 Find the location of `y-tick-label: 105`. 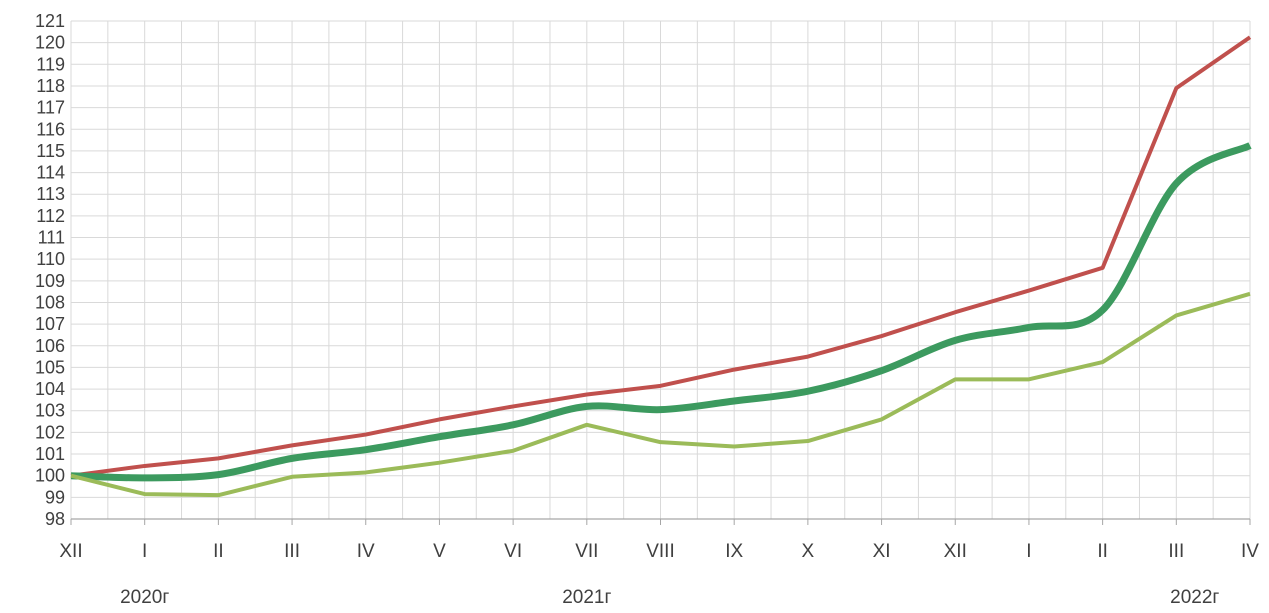

y-tick-label: 105 is located at coordinates (50, 367).